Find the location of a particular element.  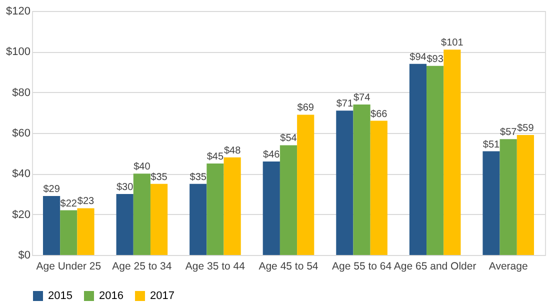

data-label: $74 is located at coordinates (362, 98).